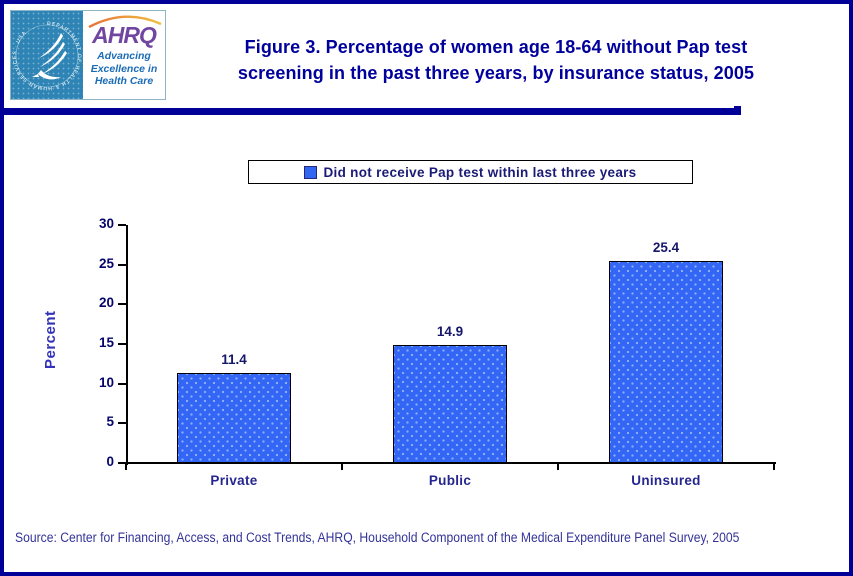  What do you see at coordinates (666, 480) in the screenshot?
I see `category-label-uninsured: Uninsured` at bounding box center [666, 480].